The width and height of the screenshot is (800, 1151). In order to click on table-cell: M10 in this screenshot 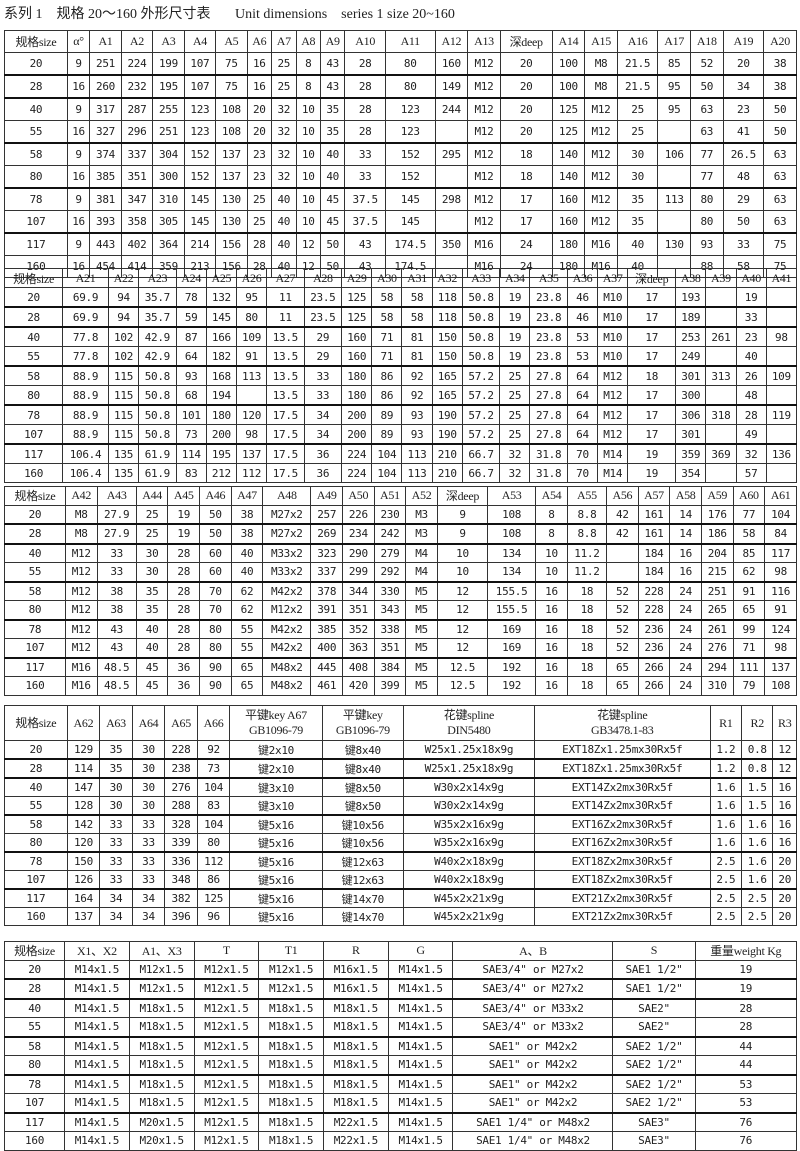, I will do `click(613, 297)`.